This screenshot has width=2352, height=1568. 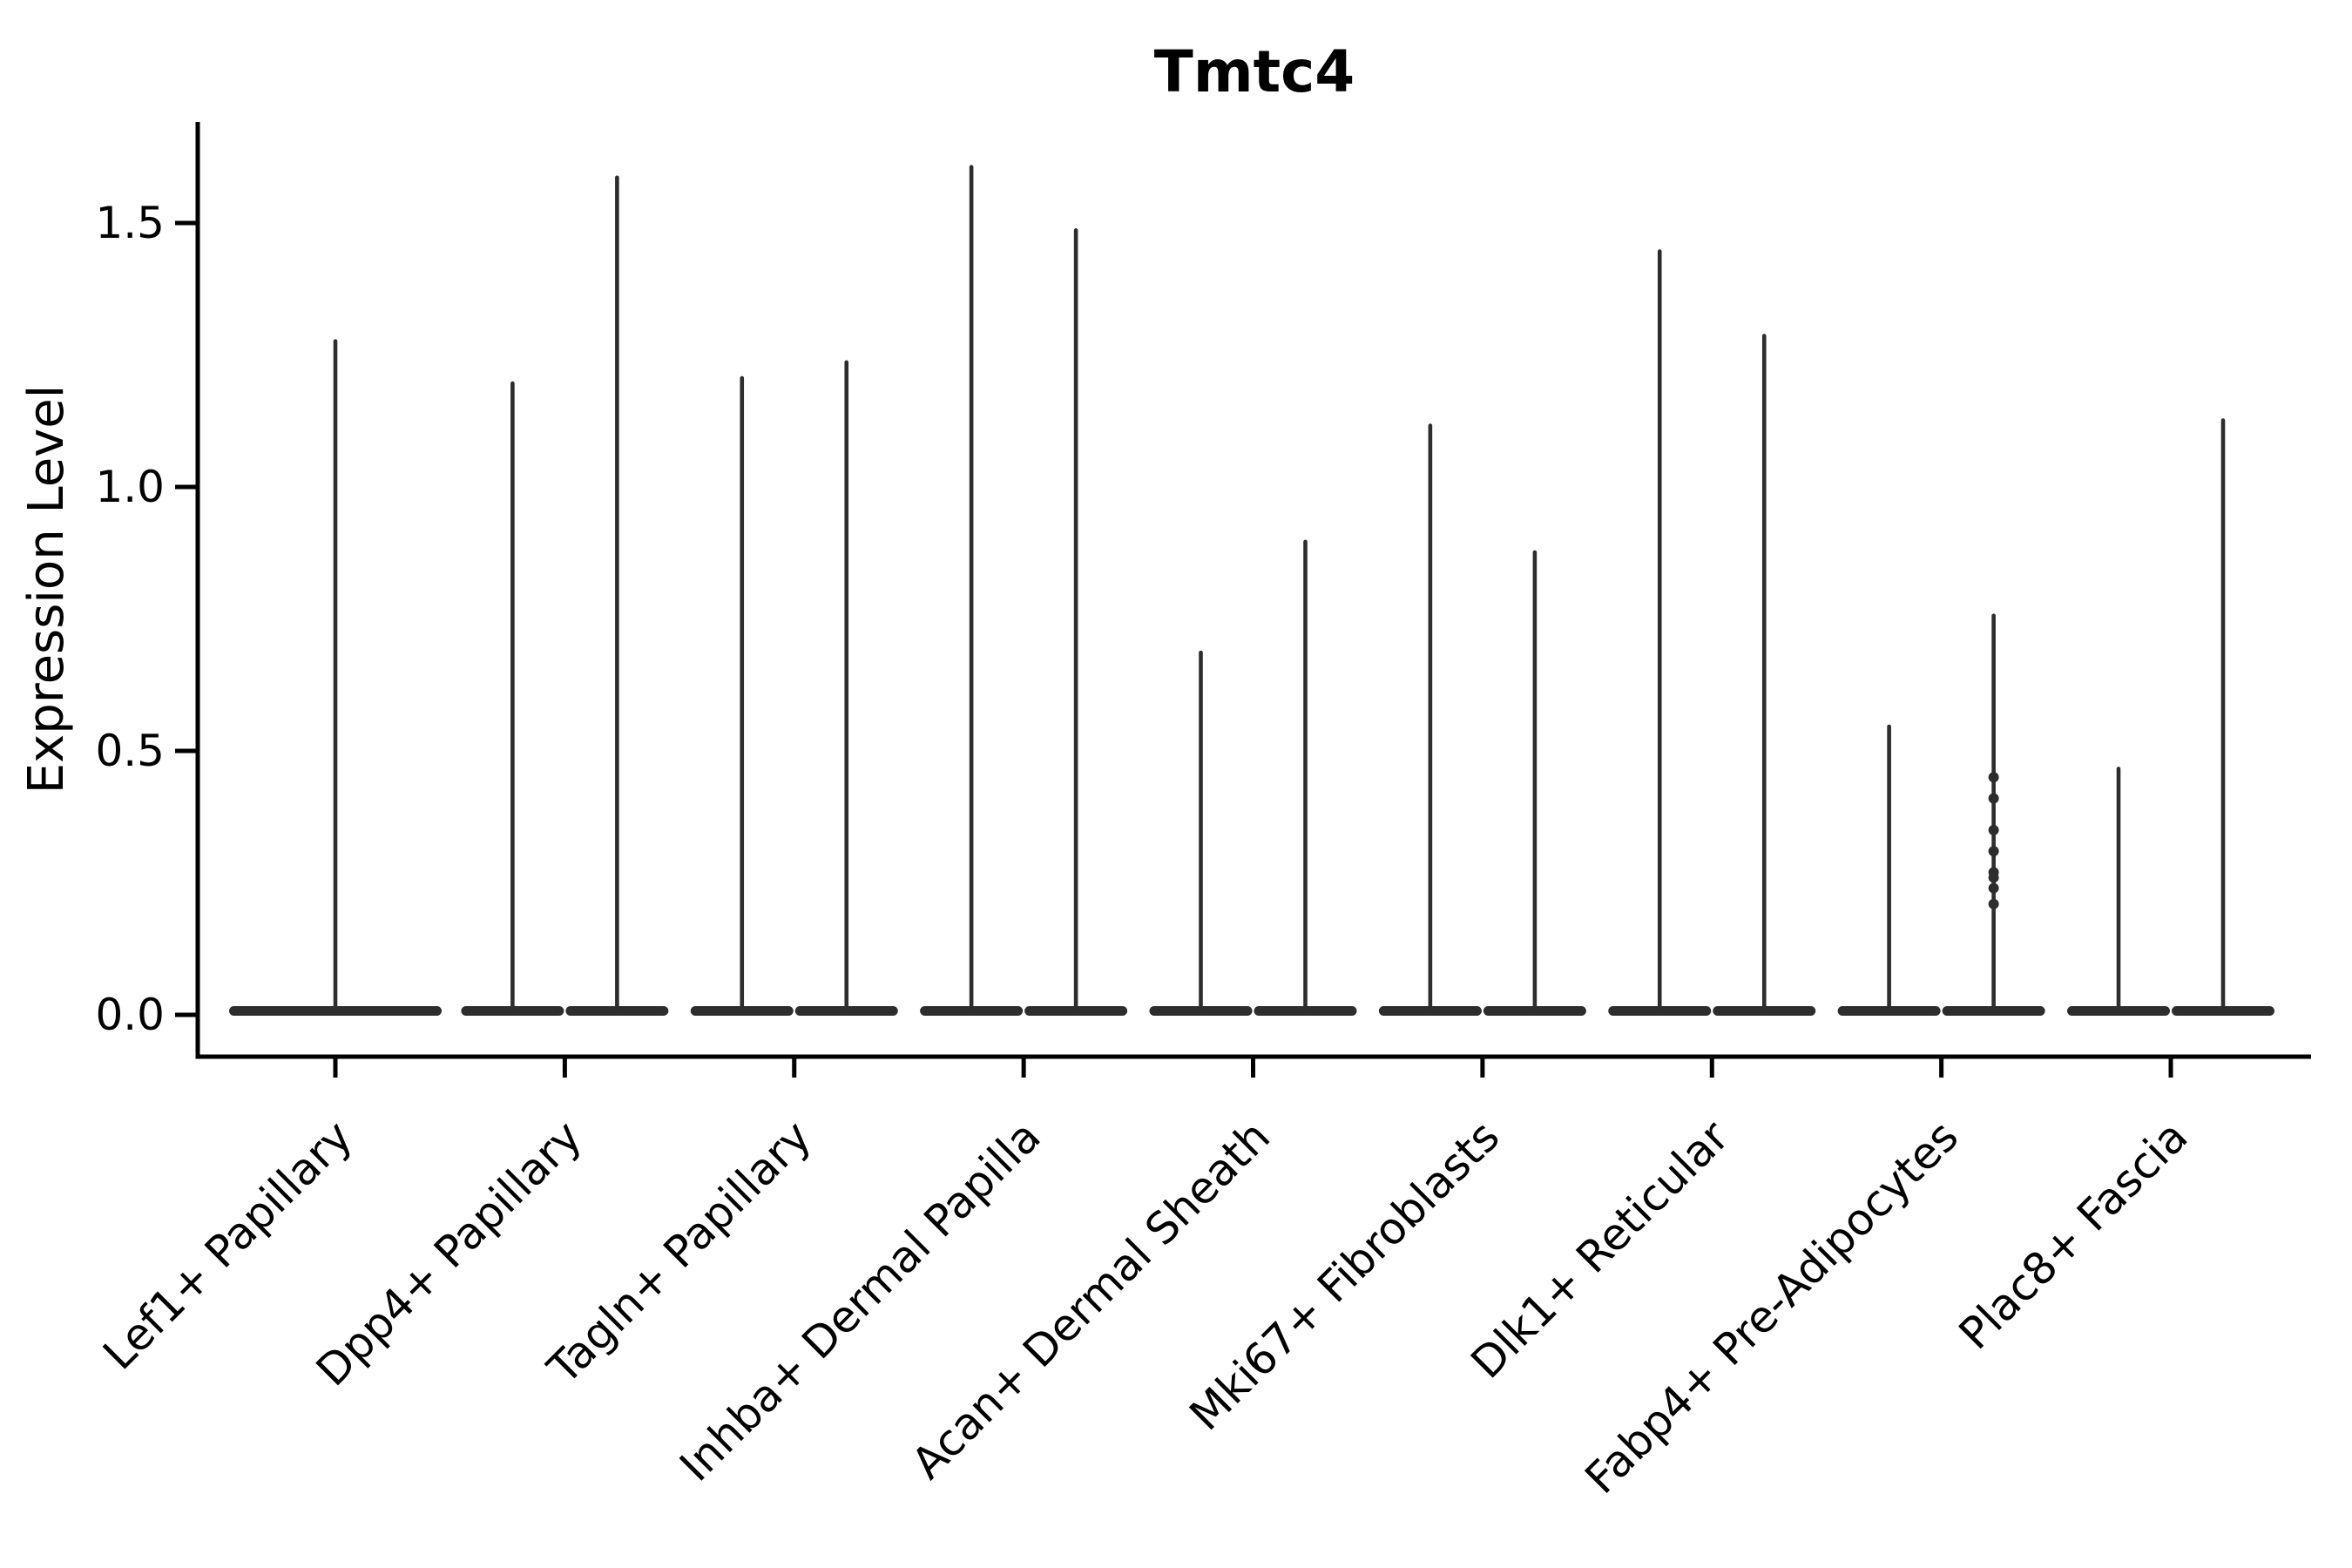 I want to click on y-tick-label: 0.5, so click(x=130, y=751).